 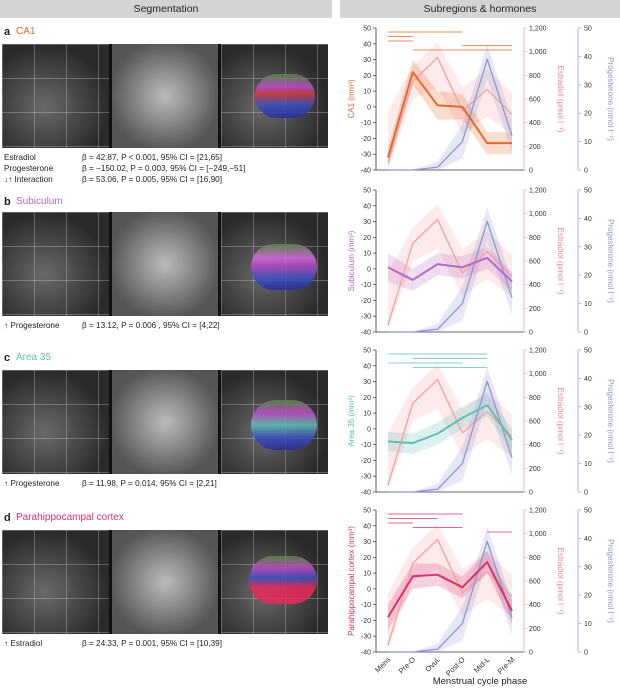 What do you see at coordinates (560, 99) in the screenshot?
I see `estradiol-axis-label: Estradiol (pmol l⁻¹)` at bounding box center [560, 99].